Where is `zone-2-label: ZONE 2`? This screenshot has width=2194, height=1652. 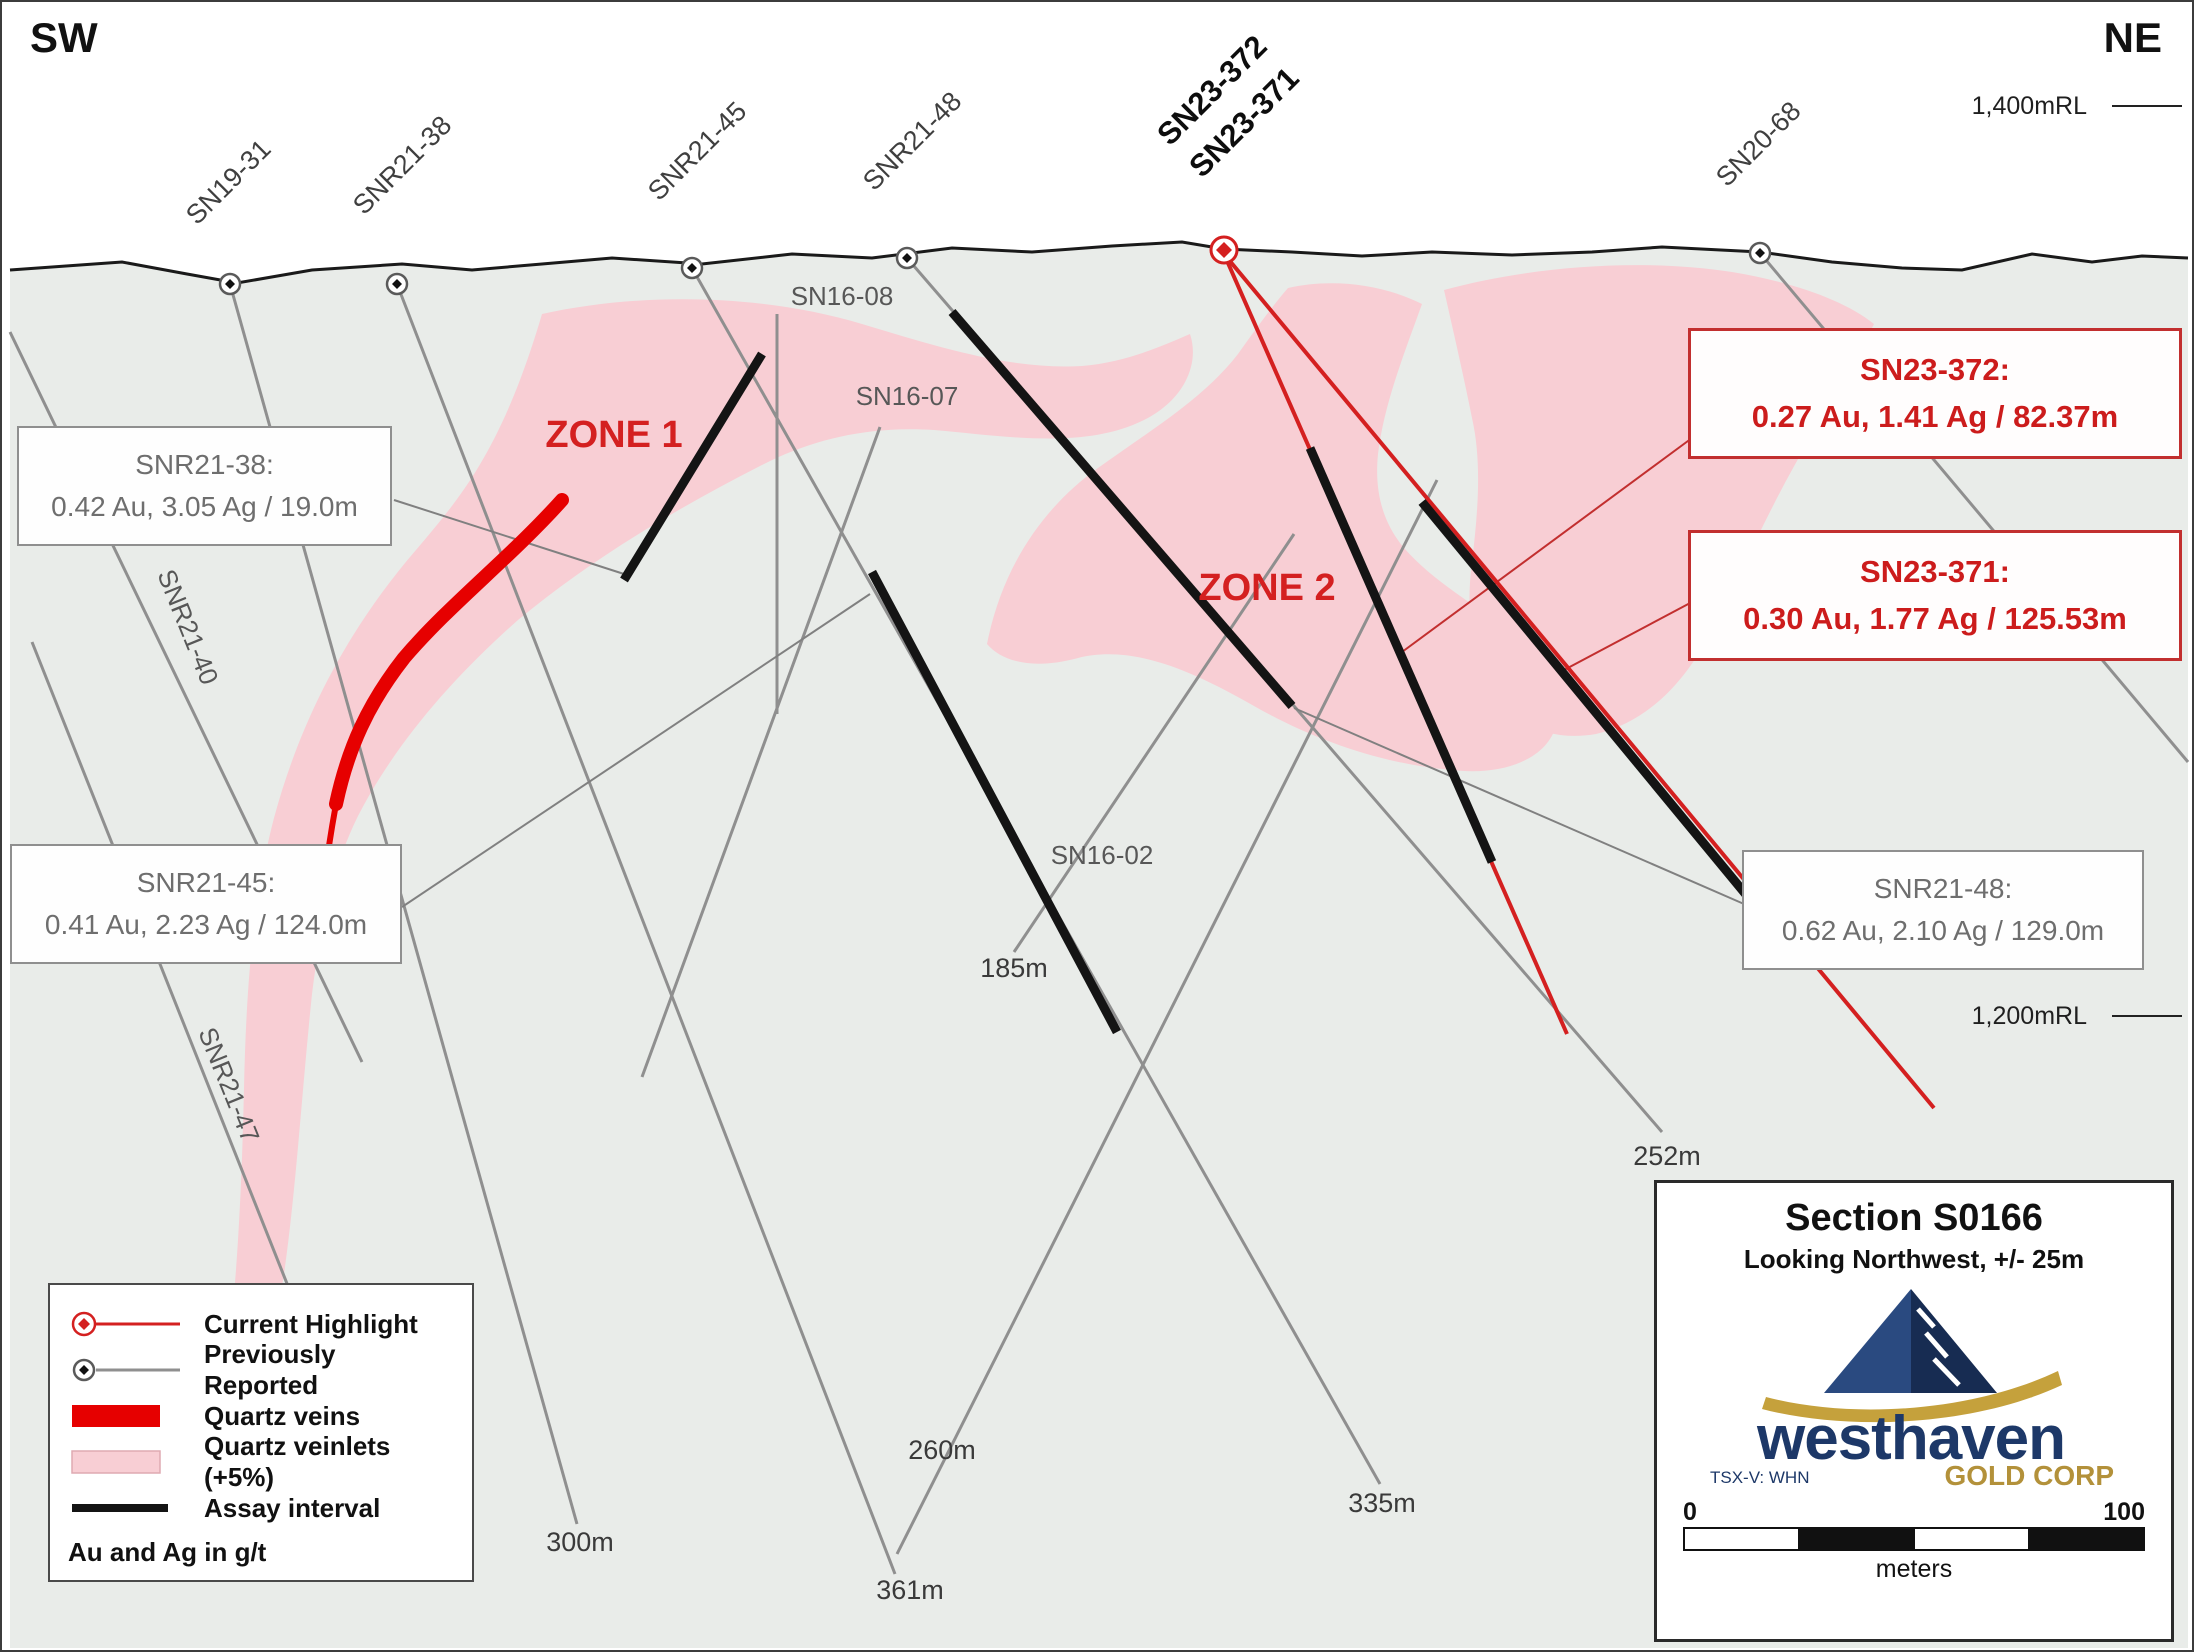 zone-2-label: ZONE 2 is located at coordinates (1266, 588).